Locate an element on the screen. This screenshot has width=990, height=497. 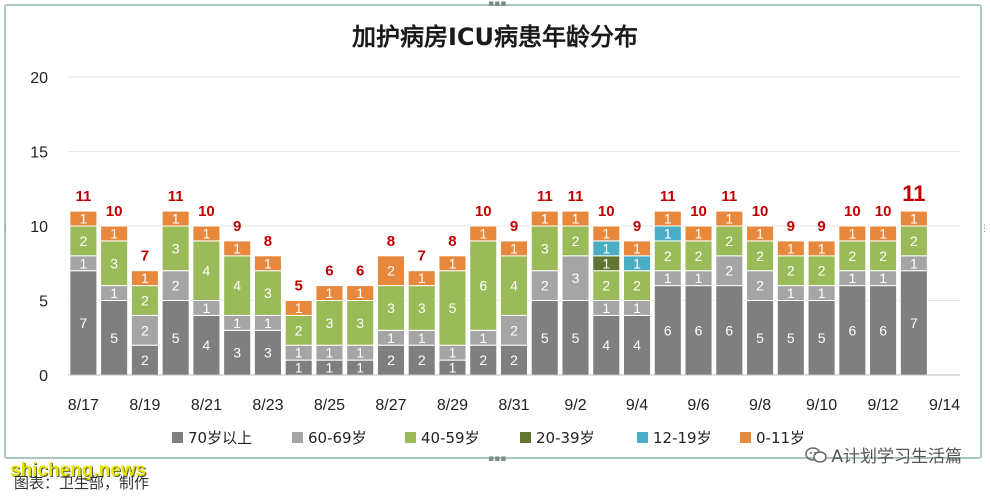
figure-caption: 图表：卫生部，制作 is located at coordinates (82, 483).